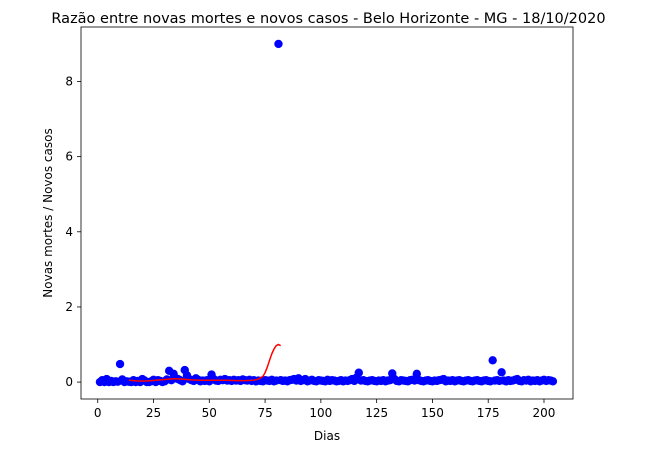  Describe the element at coordinates (69, 232) in the screenshot. I see `y-tick-label: 4` at that location.